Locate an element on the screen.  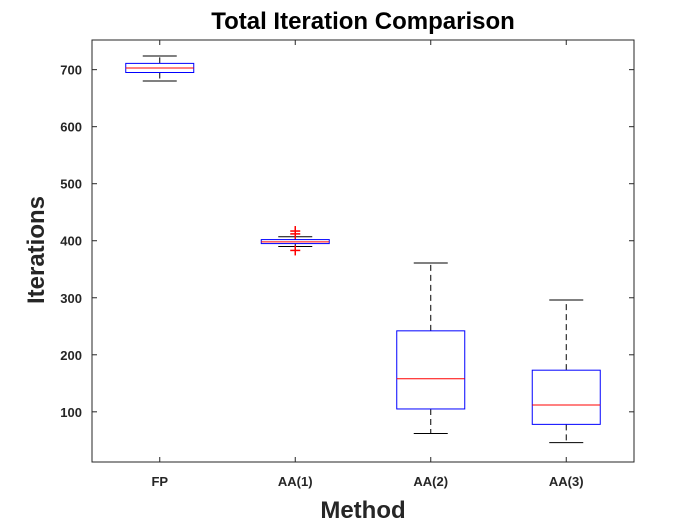
y-tick-label: 600 is located at coordinates (71, 127).